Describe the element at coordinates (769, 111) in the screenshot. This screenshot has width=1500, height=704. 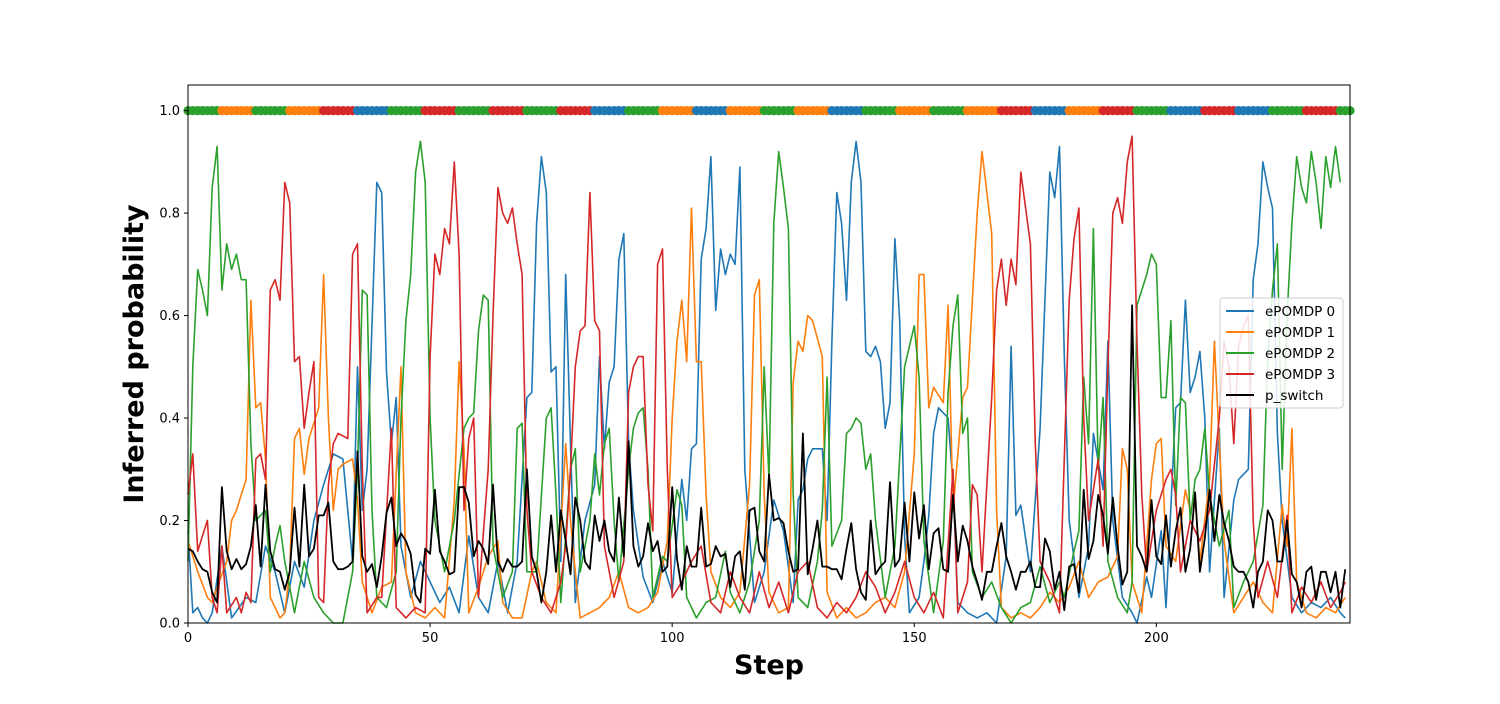
I see `active-model-markers` at that location.